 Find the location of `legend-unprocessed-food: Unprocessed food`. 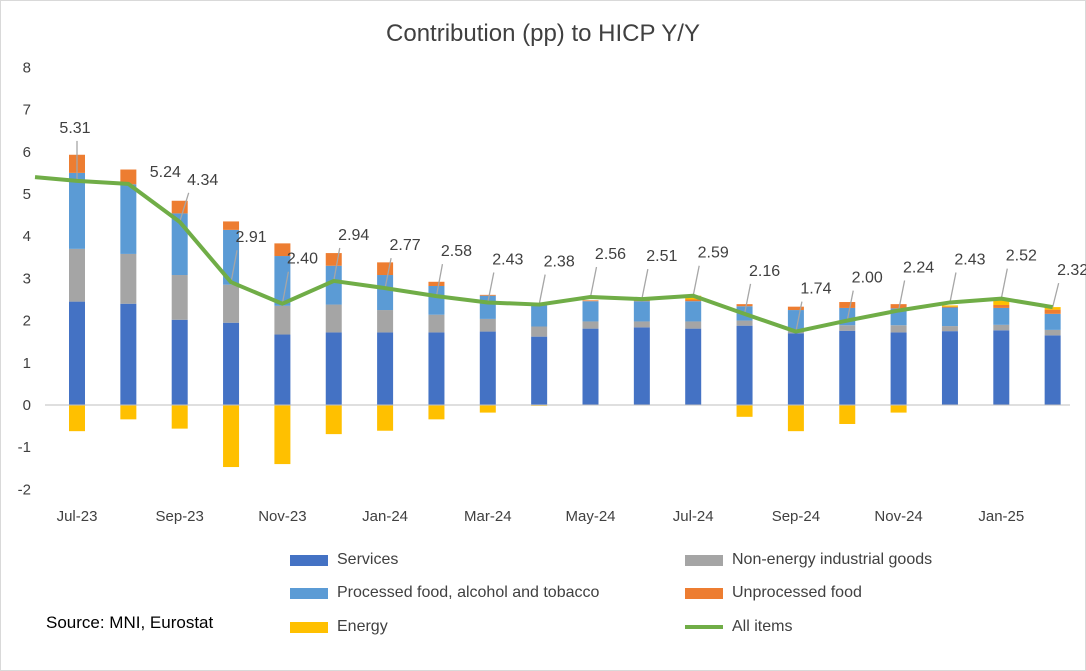

legend-unprocessed-food: Unprocessed food is located at coordinates (773, 593).